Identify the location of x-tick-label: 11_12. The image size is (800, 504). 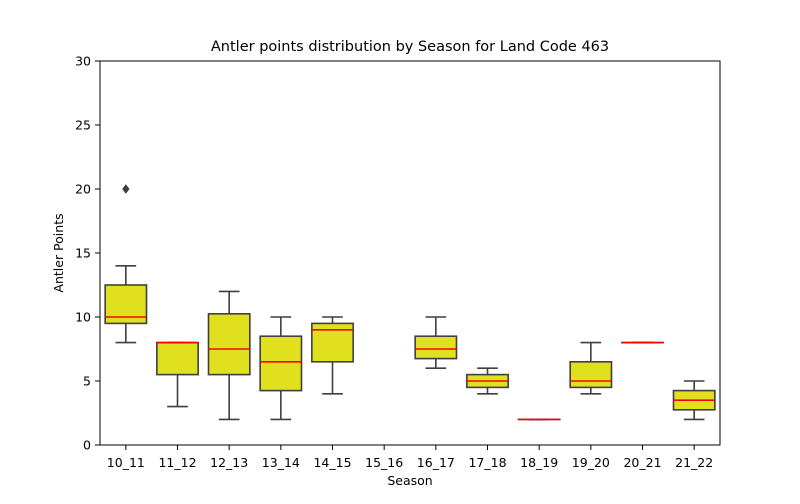
(177, 462).